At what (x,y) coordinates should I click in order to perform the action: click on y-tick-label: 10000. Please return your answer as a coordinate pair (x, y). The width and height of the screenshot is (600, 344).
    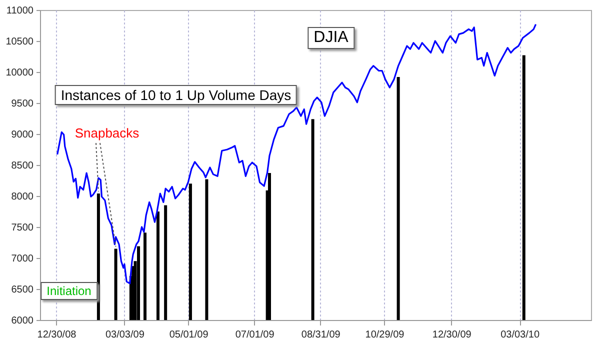
    Looking at the image, I should click on (20, 73).